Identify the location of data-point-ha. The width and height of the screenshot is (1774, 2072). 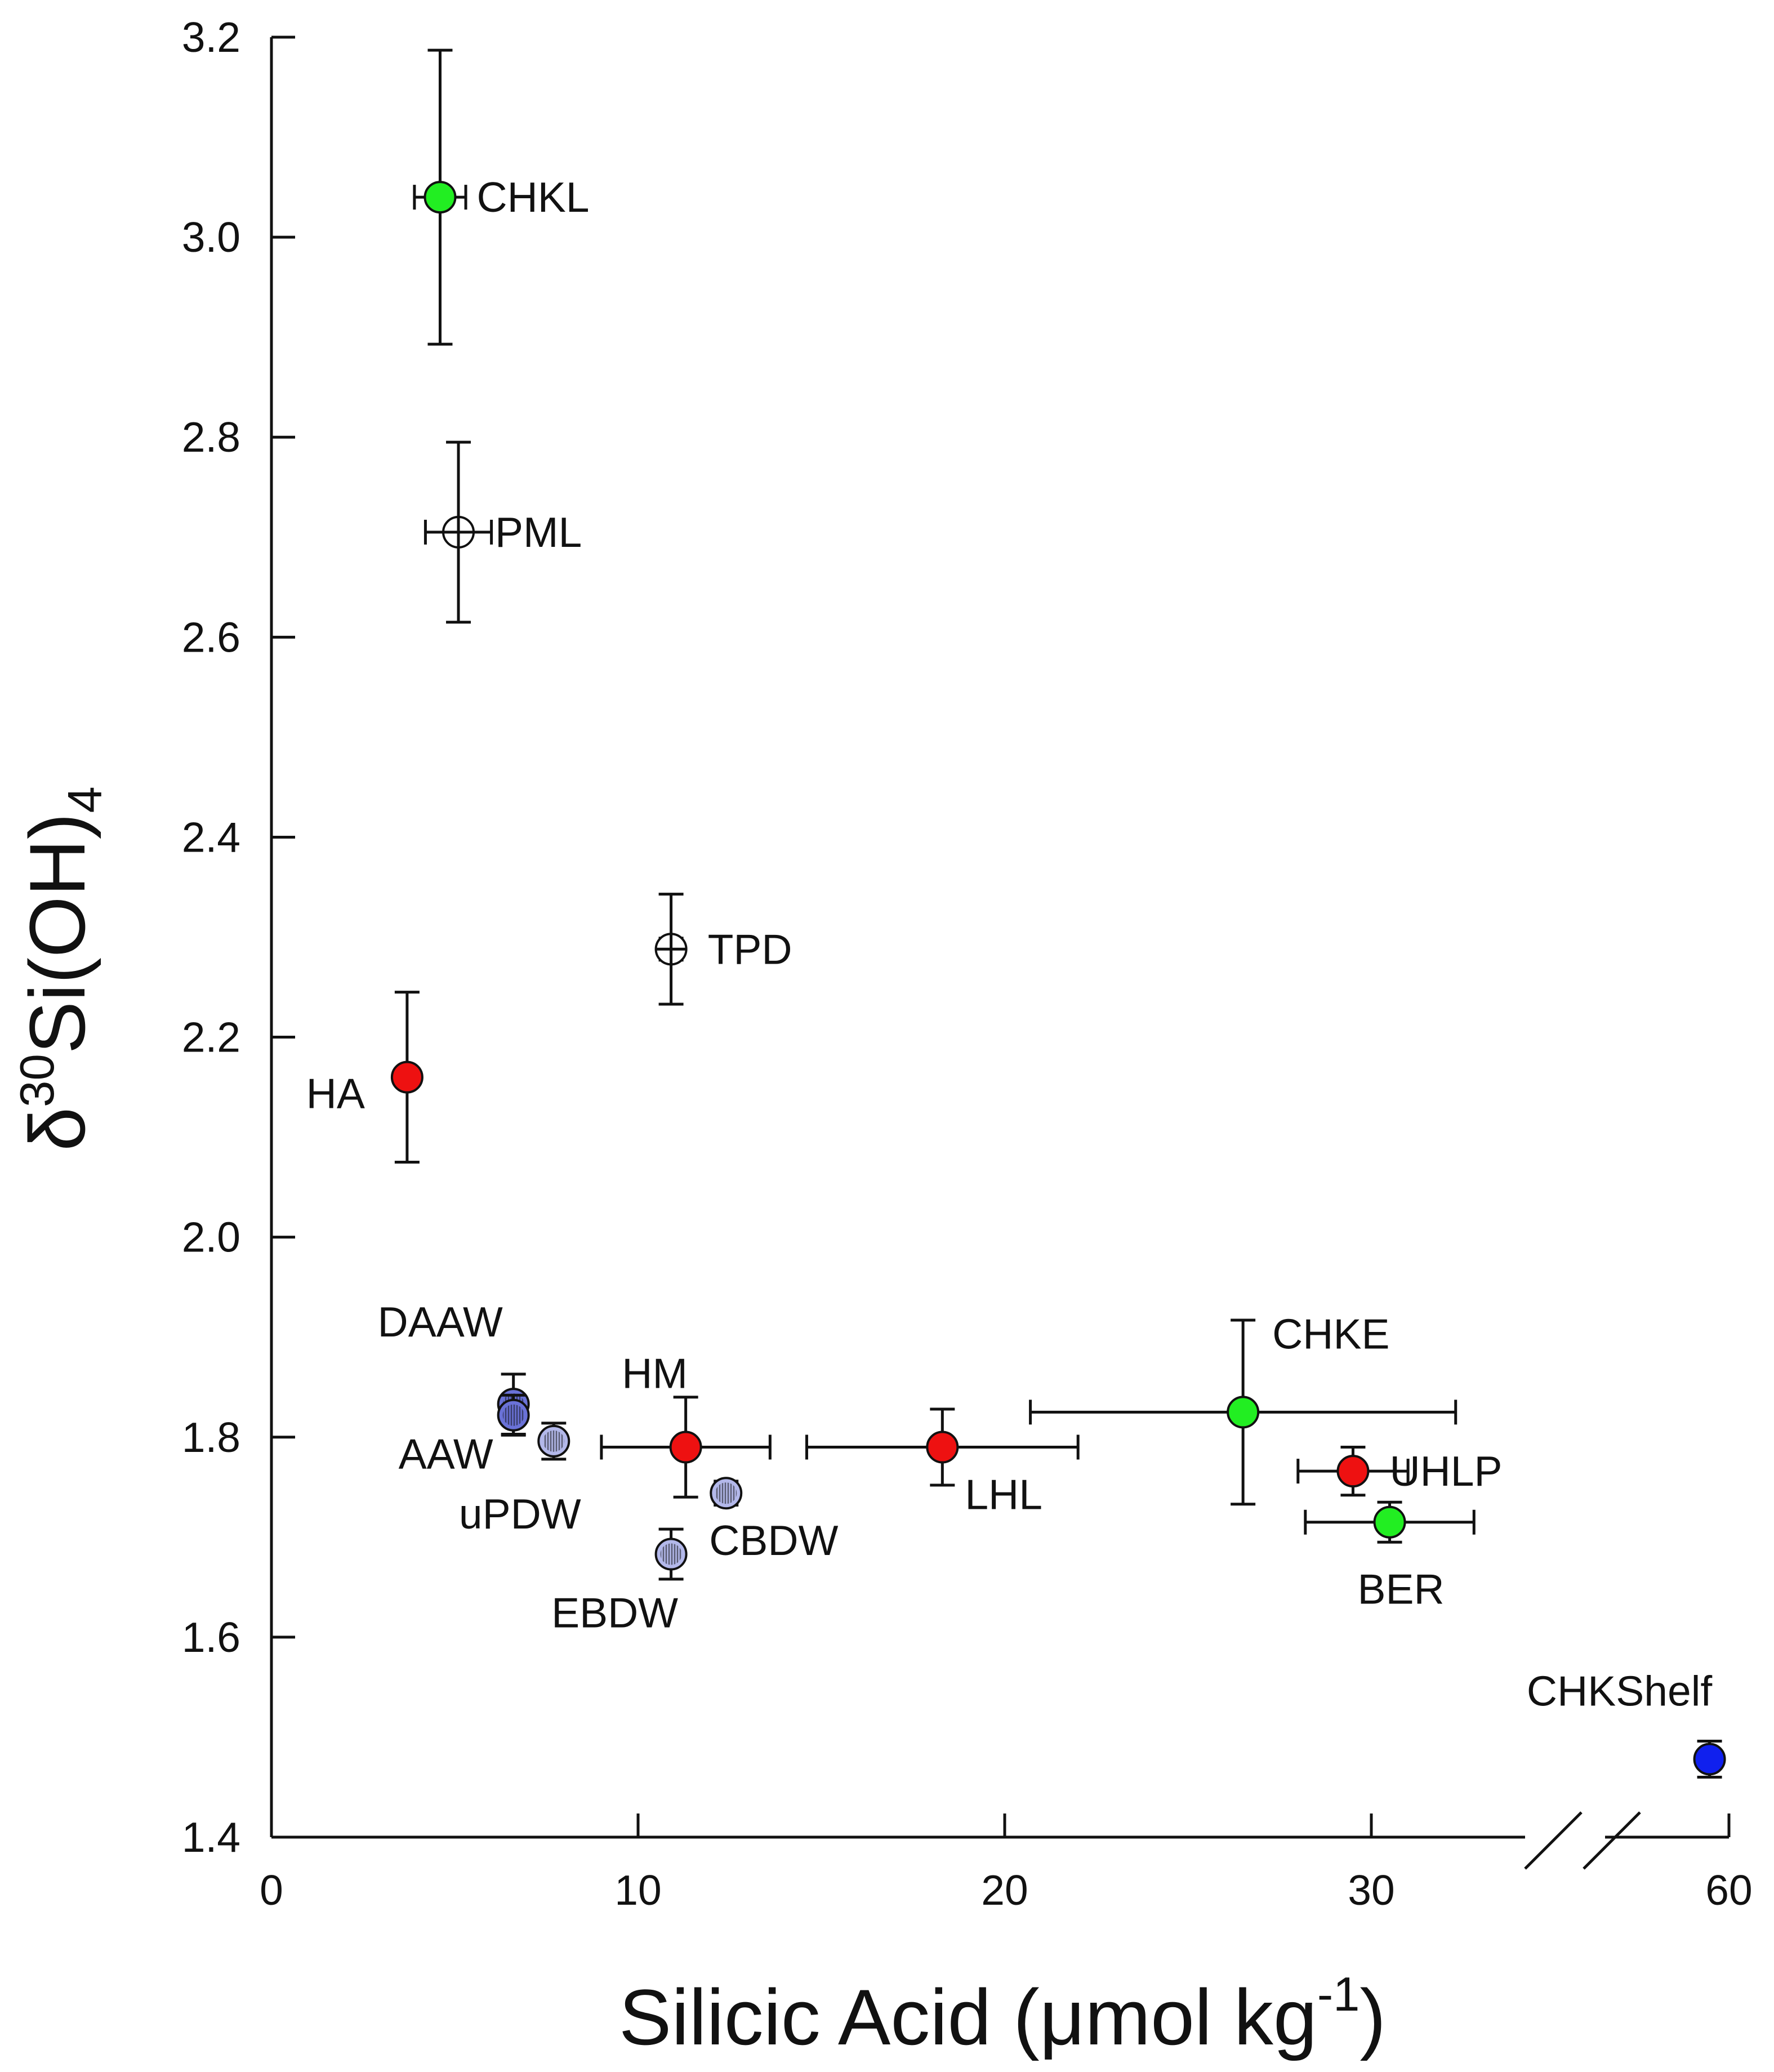
(407, 1077).